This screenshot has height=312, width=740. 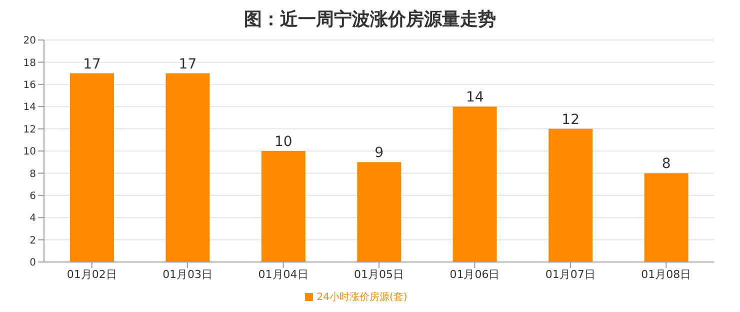 What do you see at coordinates (666, 274) in the screenshot?
I see `x-tick-label: 01月08日` at bounding box center [666, 274].